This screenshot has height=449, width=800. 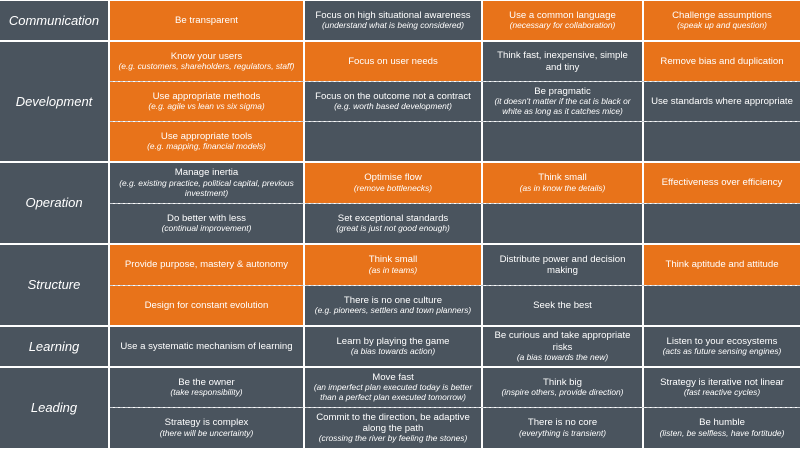 I want to click on principle-subtitle: (listen, be selfless, have fortitude), so click(x=722, y=432).